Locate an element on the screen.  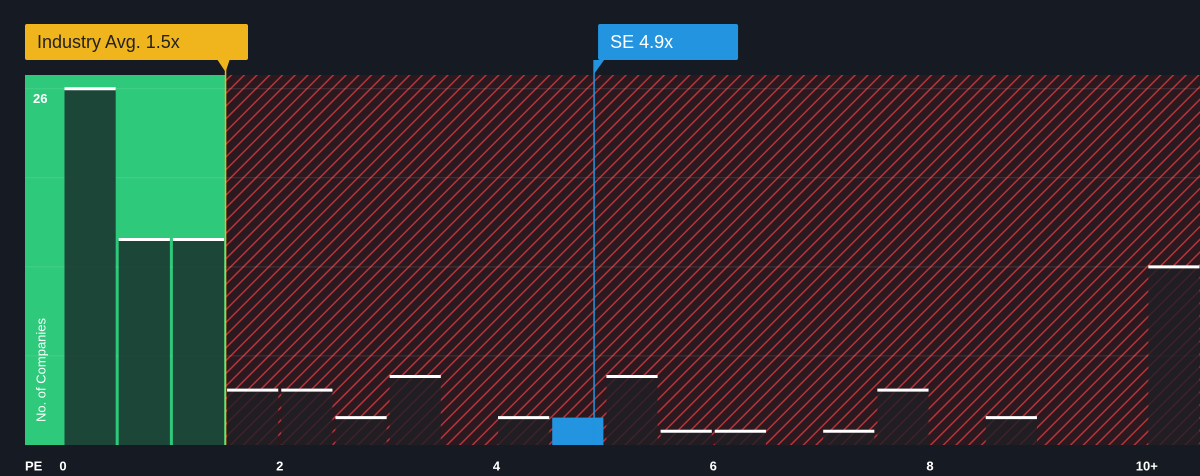
y-axis-label: No. of Companies is located at coordinates (40, 369).